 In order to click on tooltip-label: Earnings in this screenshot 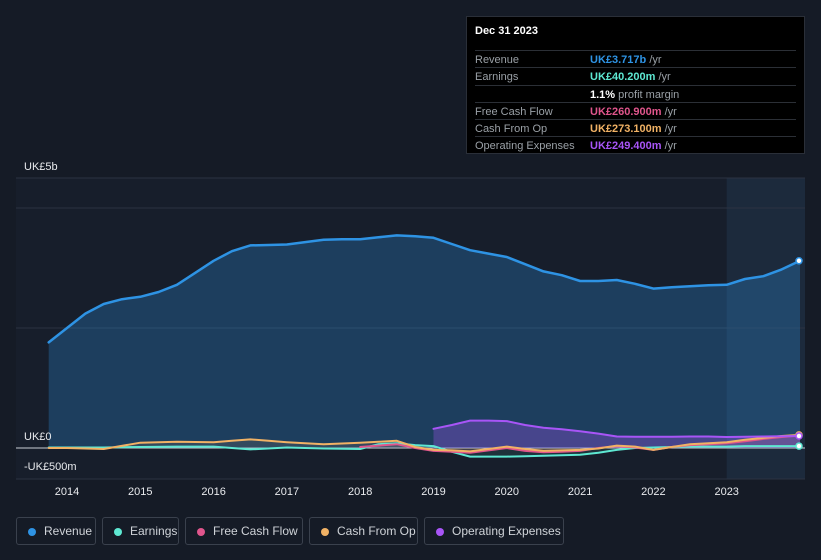, I will do `click(497, 77)`.